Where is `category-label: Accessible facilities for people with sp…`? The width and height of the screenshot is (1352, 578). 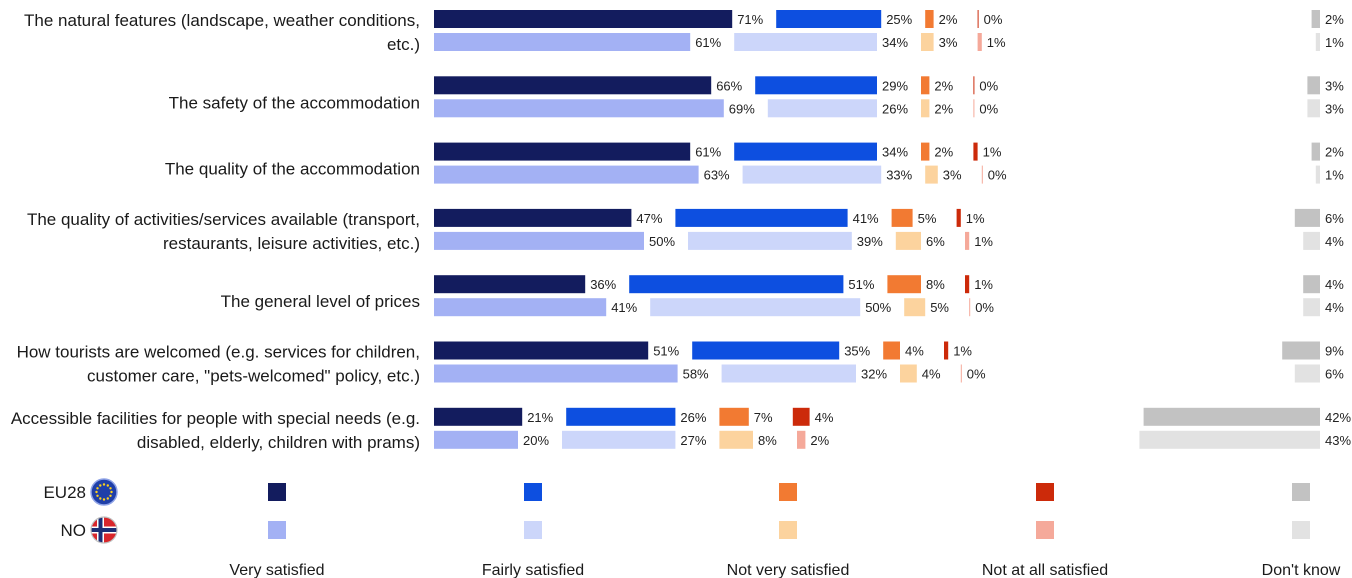 category-label: Accessible facilities for people with sp… is located at coordinates (215, 430).